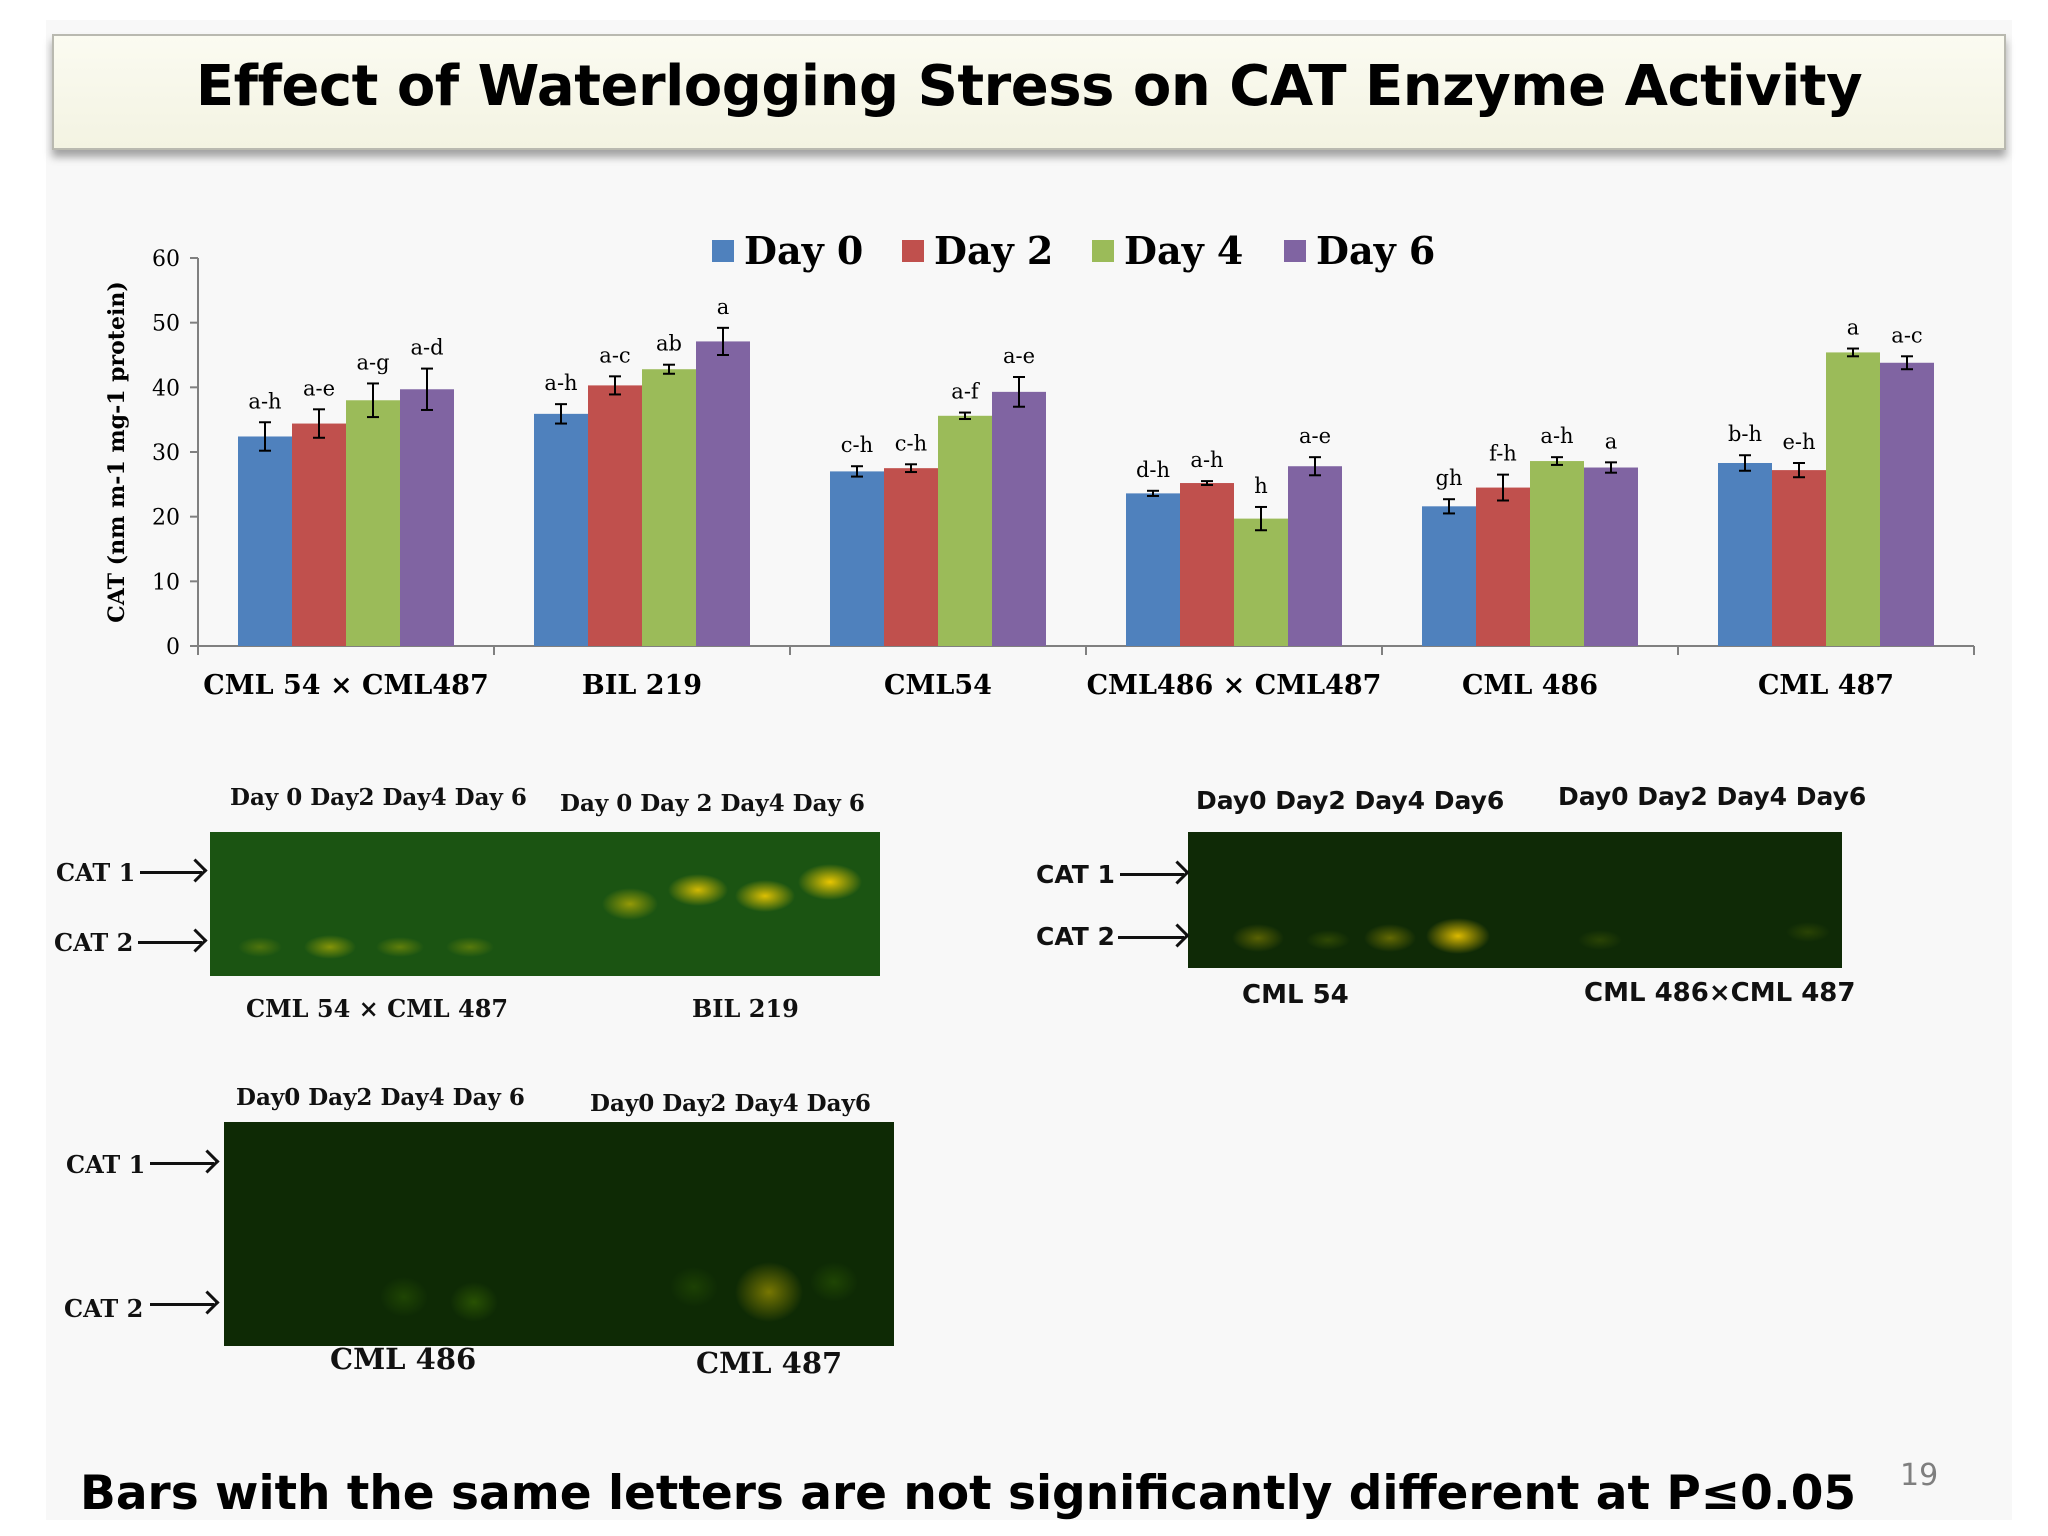 This screenshot has height=1536, width=2048. I want to click on y-axis-label: CAT (nm m-1 mg-1 protein), so click(117, 451).